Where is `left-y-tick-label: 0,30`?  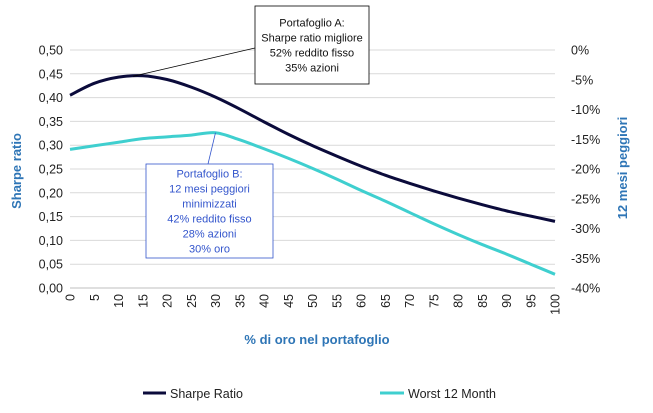
left-y-tick-label: 0,30 is located at coordinates (51, 146).